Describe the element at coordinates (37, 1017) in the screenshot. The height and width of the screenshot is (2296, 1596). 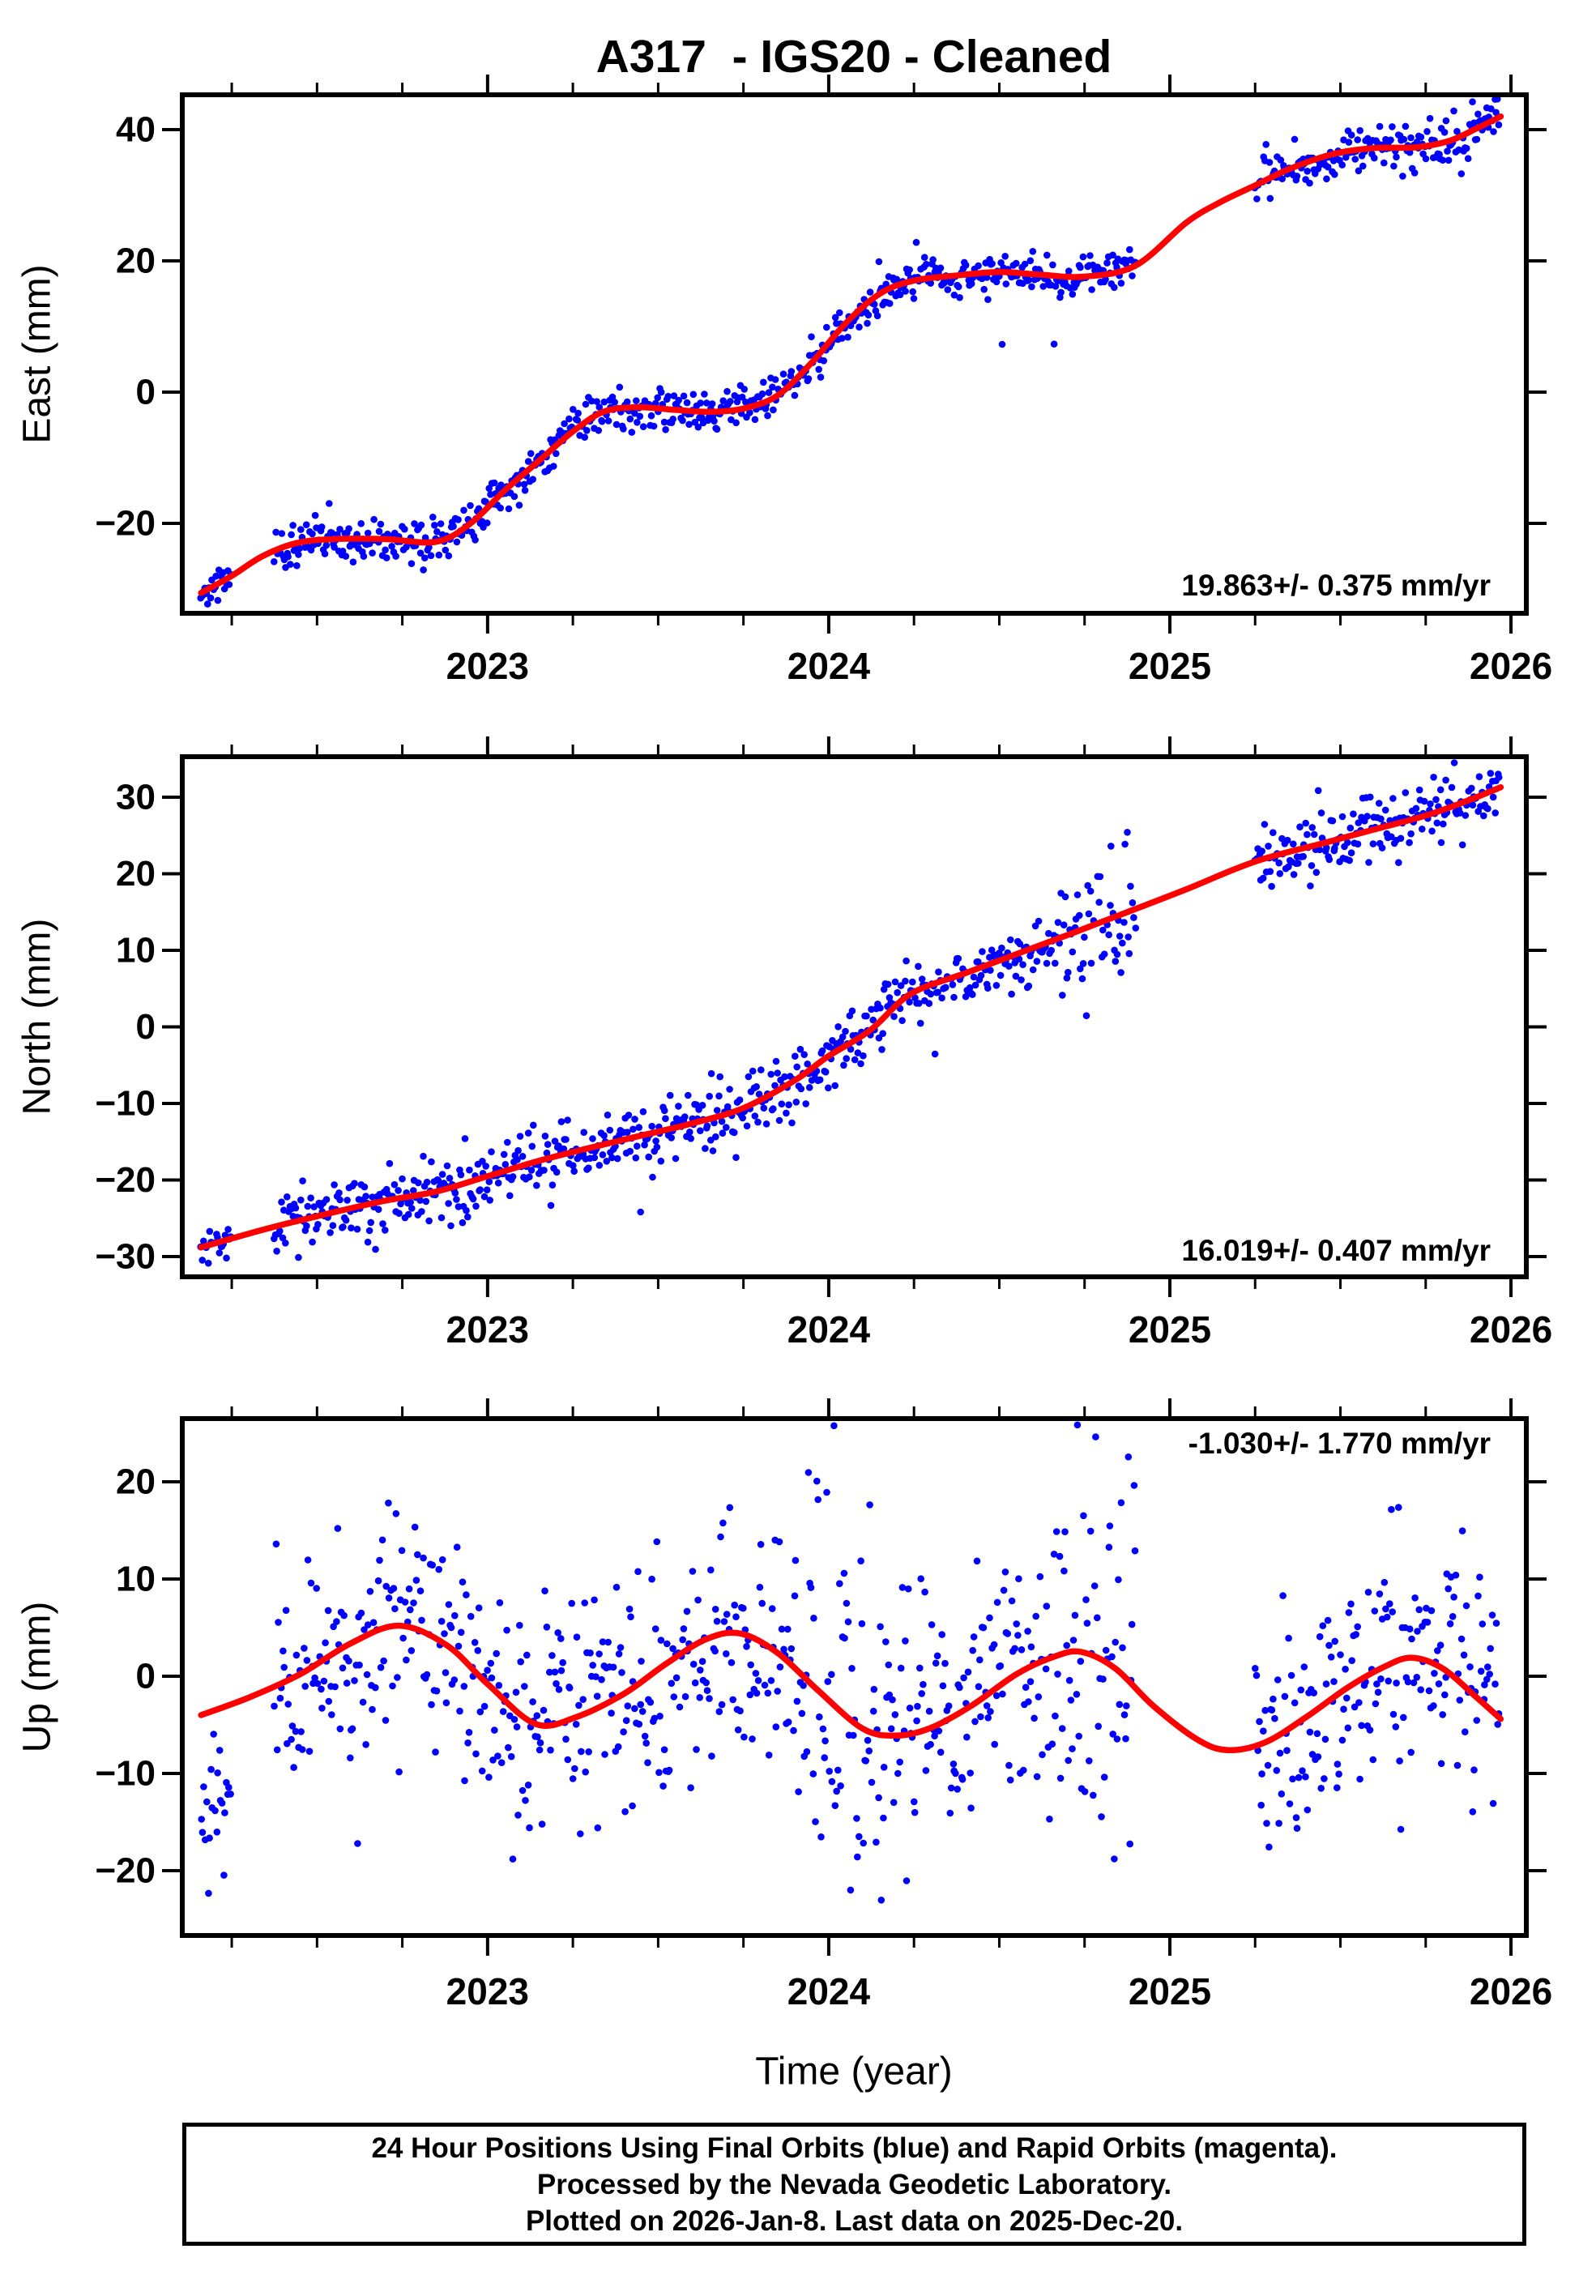
I see `north-axis-label: North (mm)` at that location.